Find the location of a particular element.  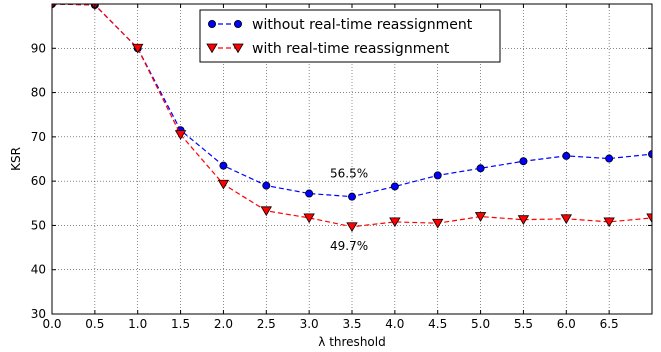

y-axis-label: KSR is located at coordinates (16, 159).